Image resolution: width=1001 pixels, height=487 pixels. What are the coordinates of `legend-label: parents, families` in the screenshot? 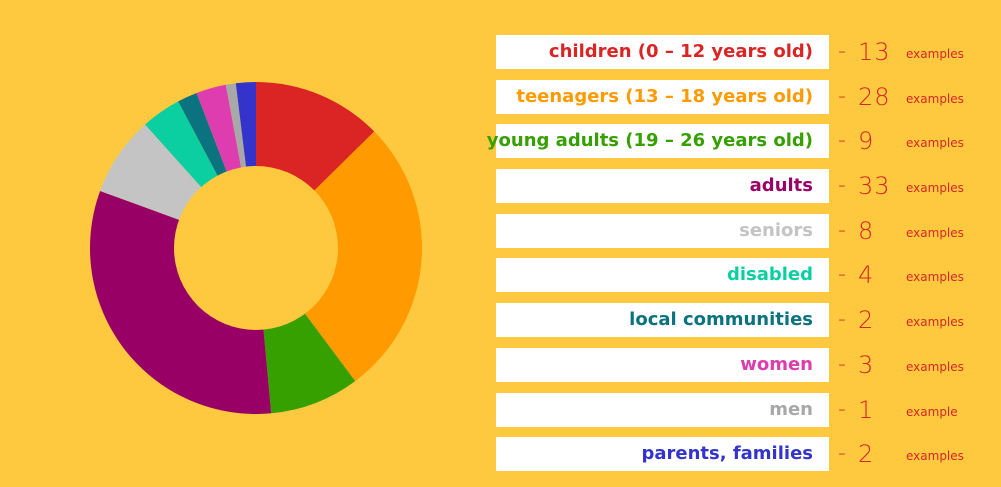 It's located at (727, 454).